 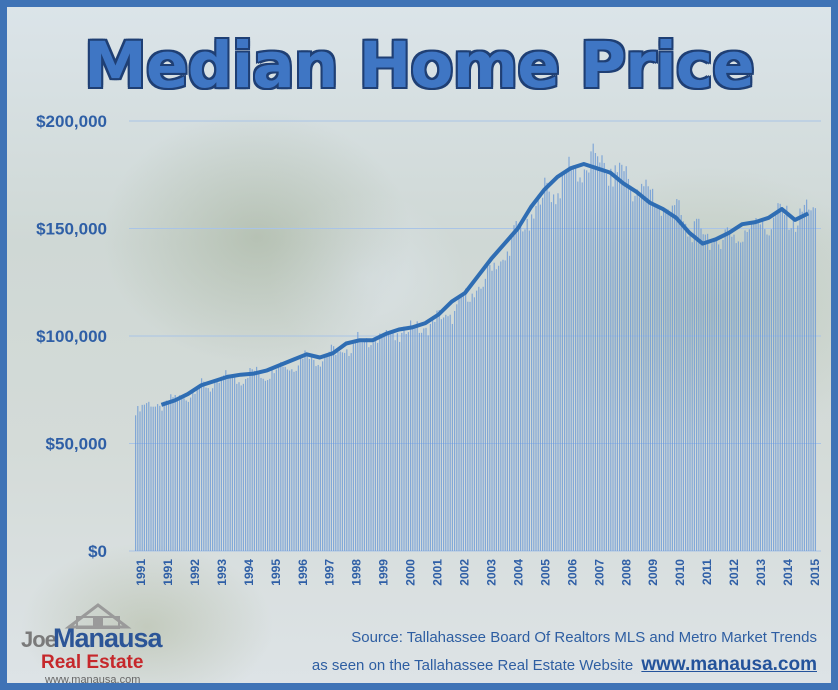 I want to click on x-tick-label: 1997, so click(x=330, y=572).